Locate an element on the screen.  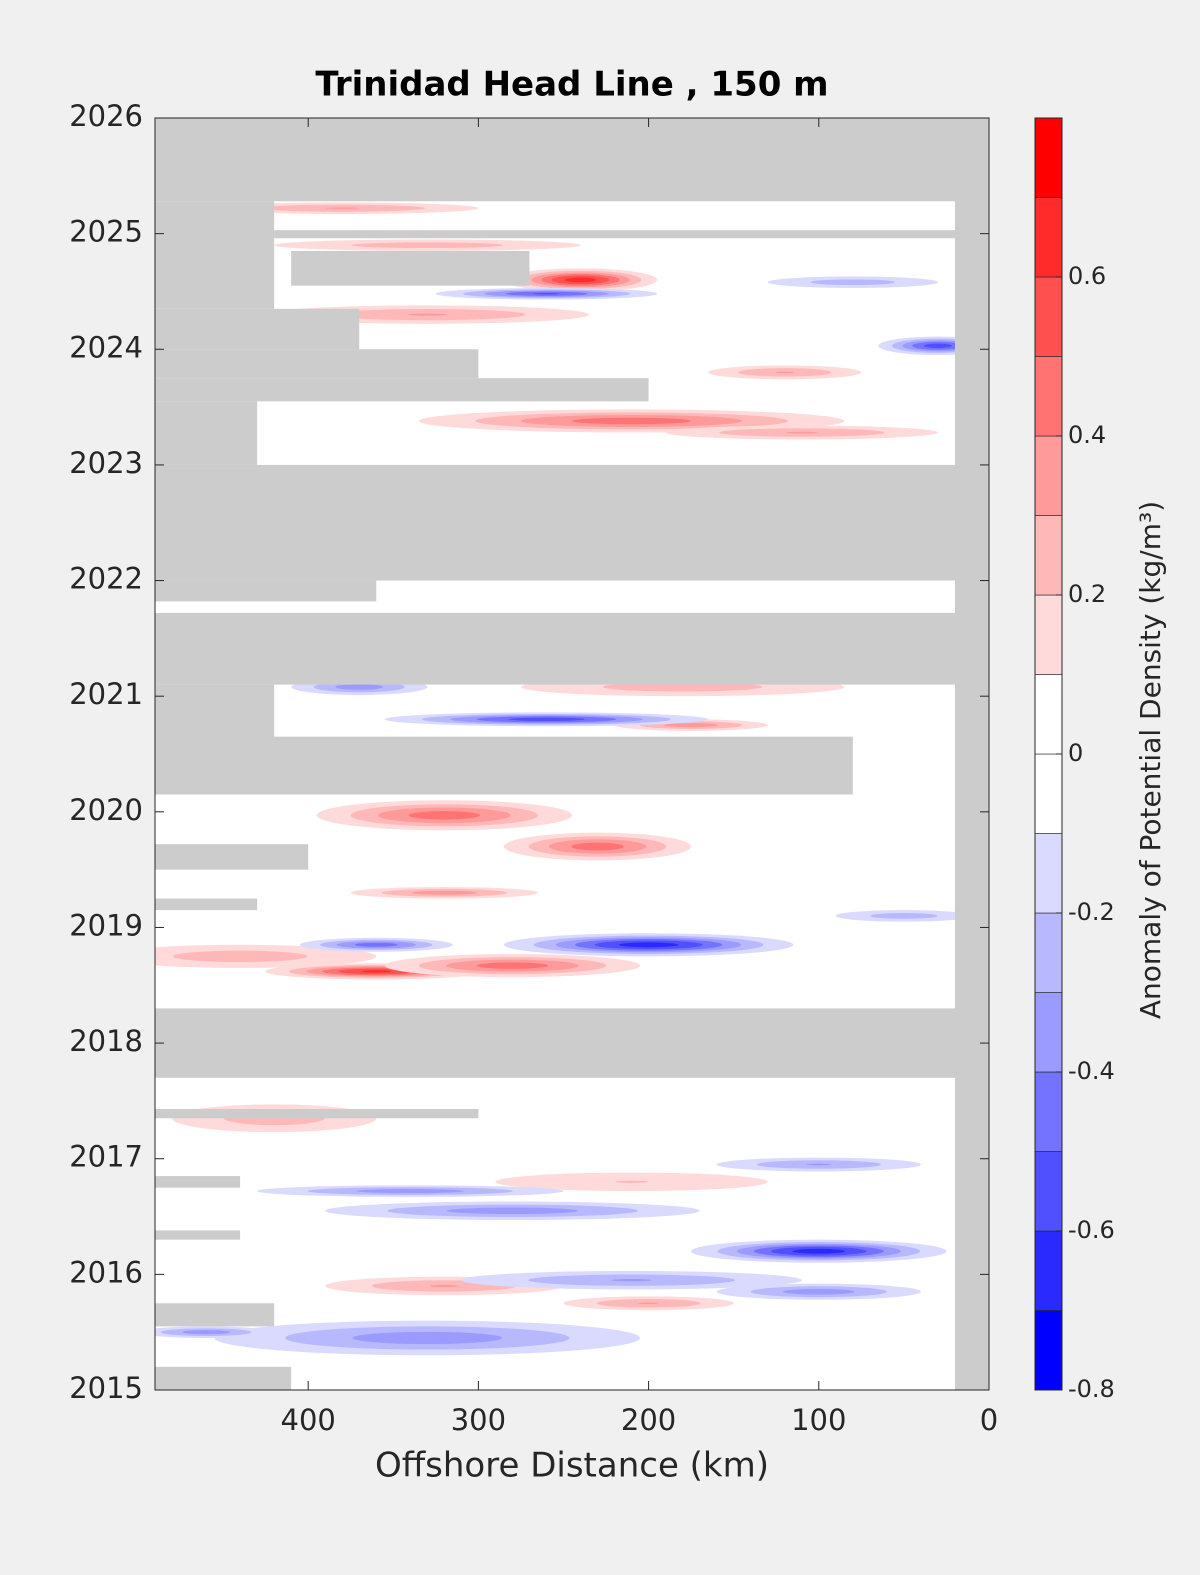
colorbar-tick-label: 0.4 is located at coordinates (1087, 435).